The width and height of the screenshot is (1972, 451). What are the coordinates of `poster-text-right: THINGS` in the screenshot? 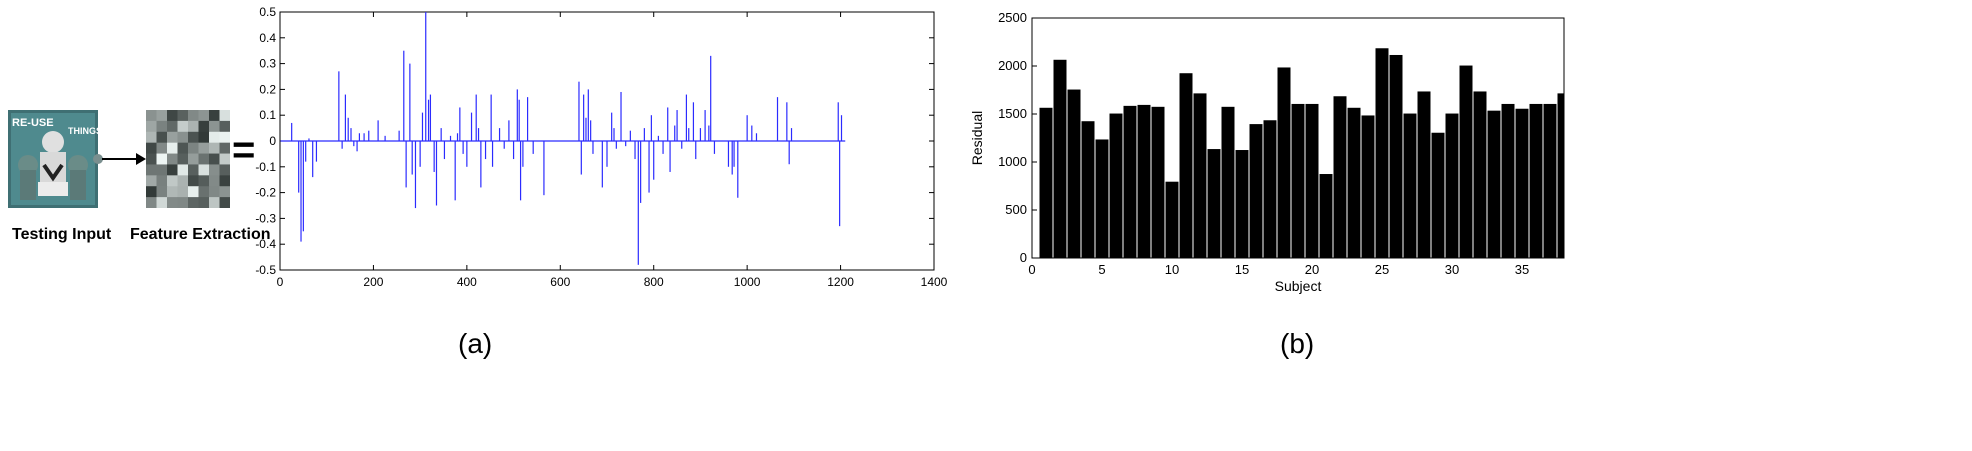 It's located at (83, 131).